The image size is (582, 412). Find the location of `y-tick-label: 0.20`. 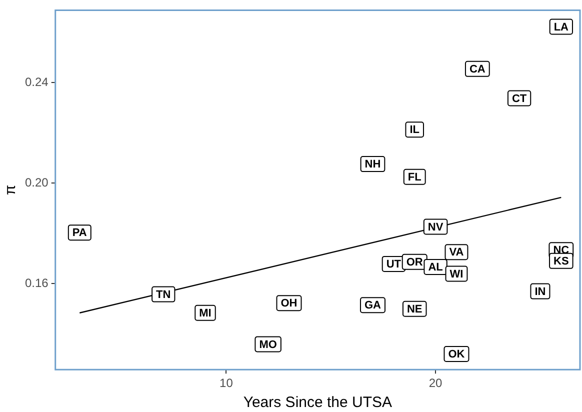

y-tick-label: 0.20 is located at coordinates (36, 182).